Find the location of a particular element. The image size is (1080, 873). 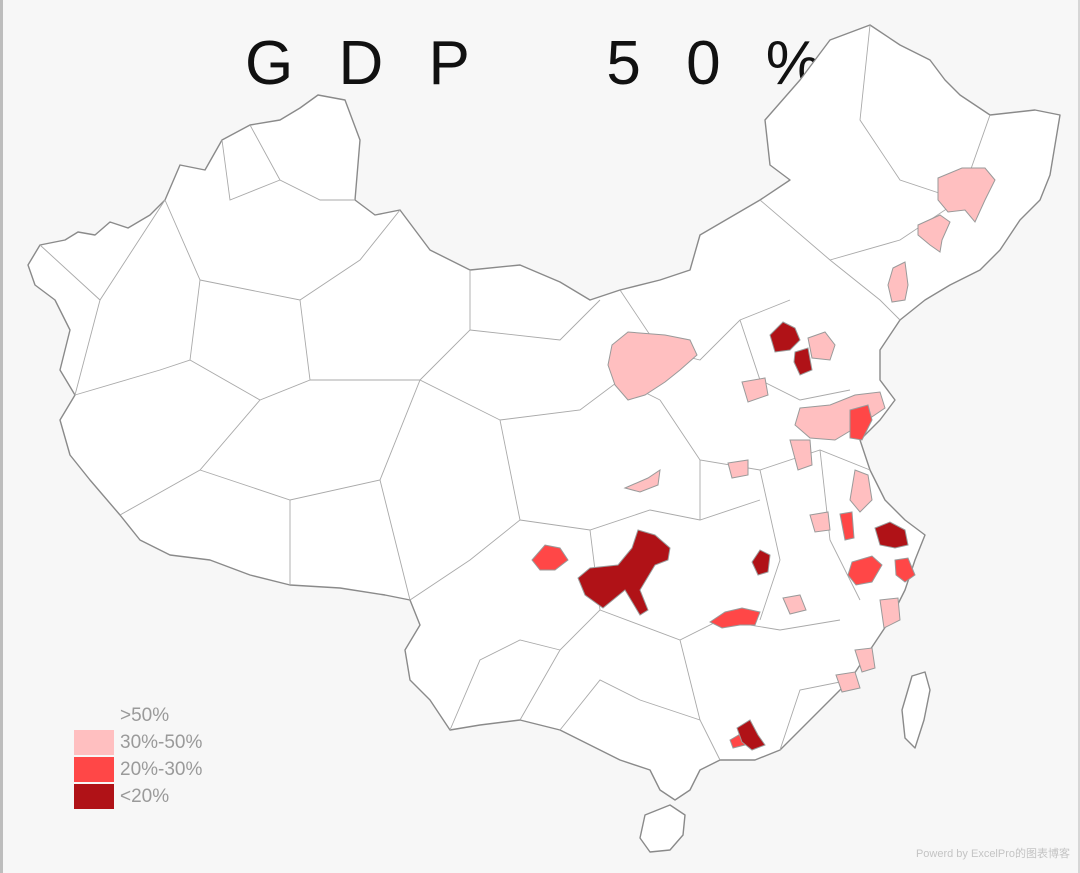

title-char: P is located at coordinates (456, 63).